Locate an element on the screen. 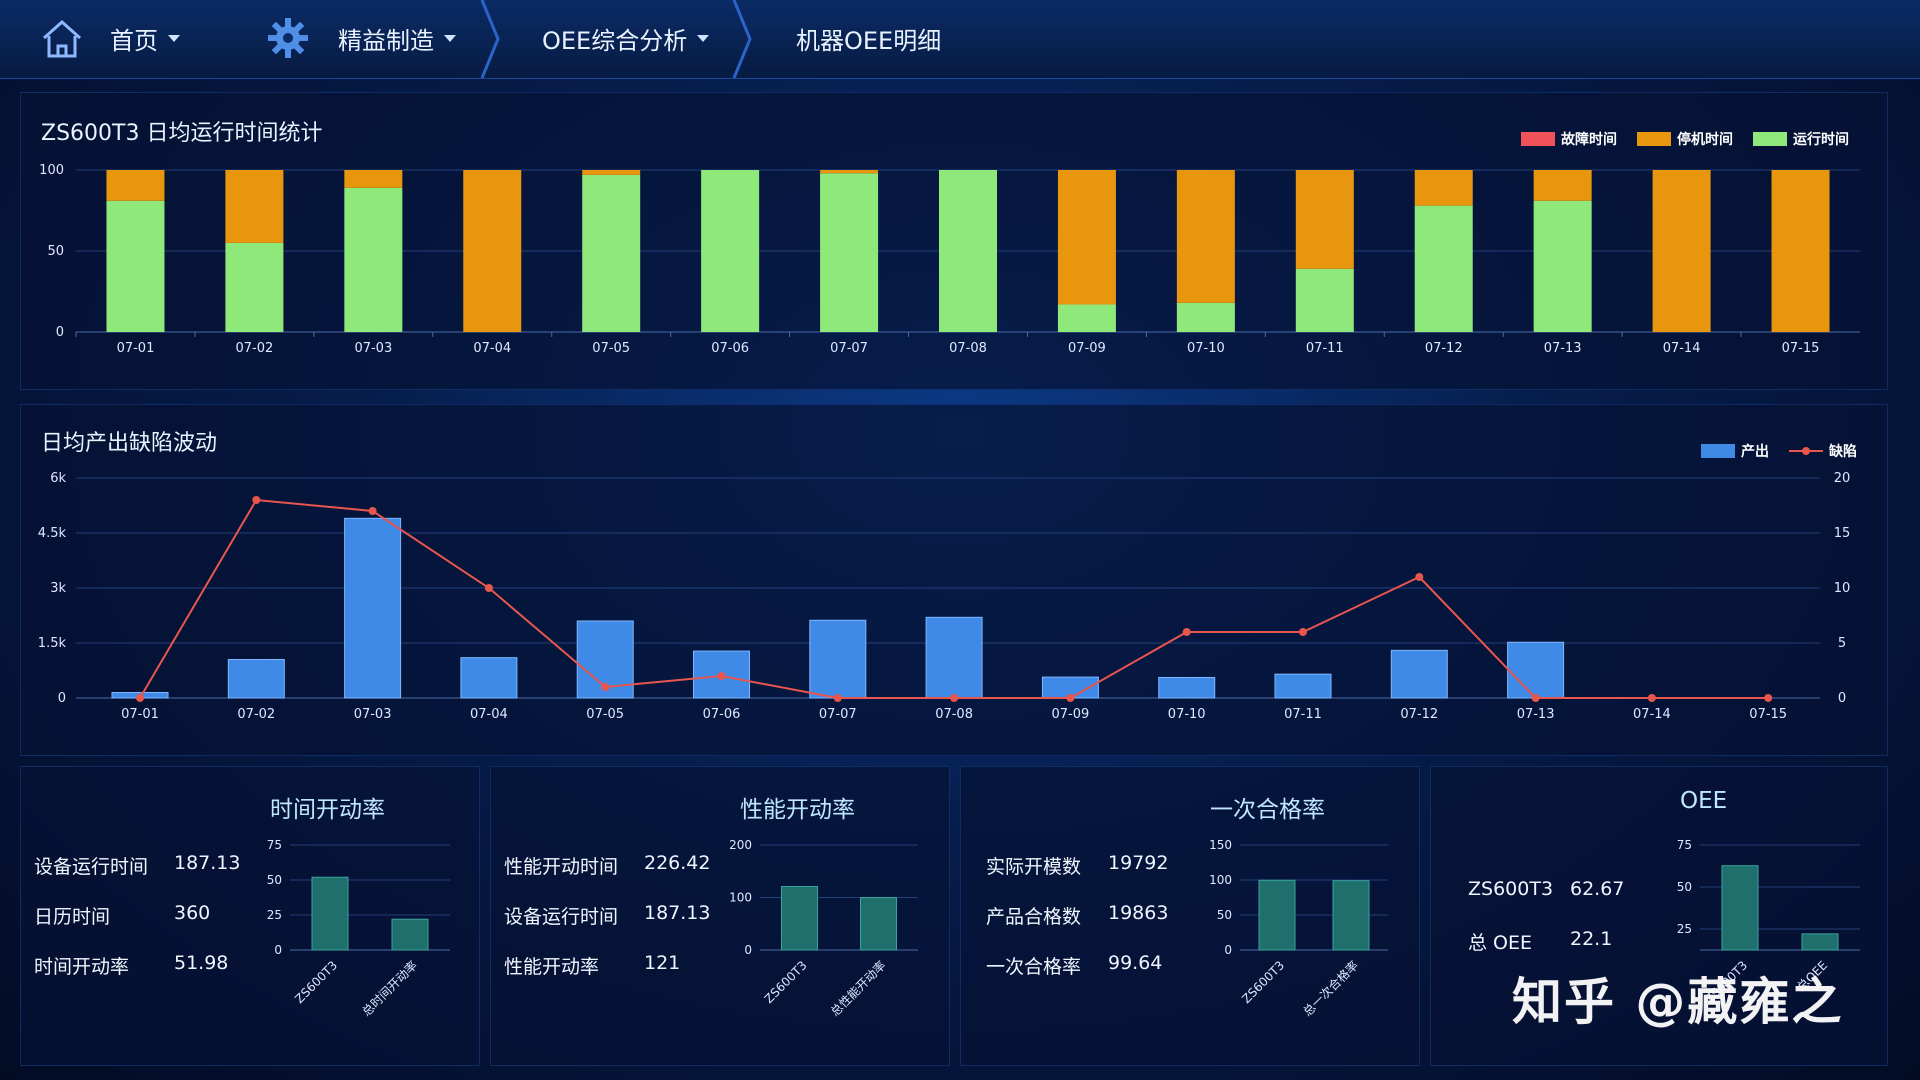  legend-defect: 缺陷 is located at coordinates (1823, 451).